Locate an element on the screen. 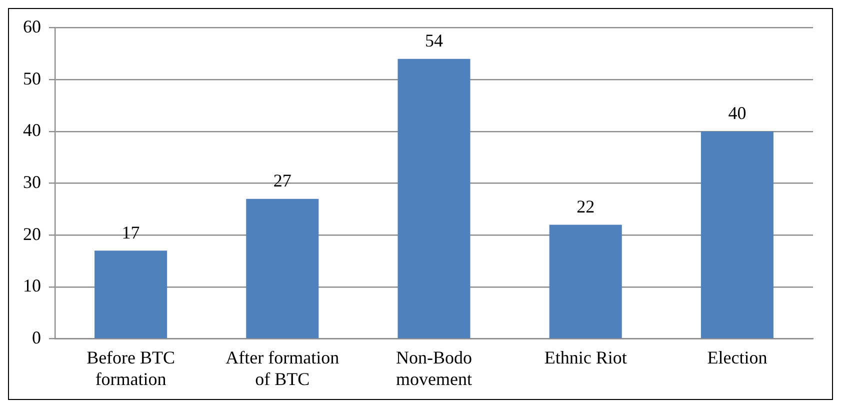 The image size is (843, 412). y-tick-label: 10 is located at coordinates (32, 286).